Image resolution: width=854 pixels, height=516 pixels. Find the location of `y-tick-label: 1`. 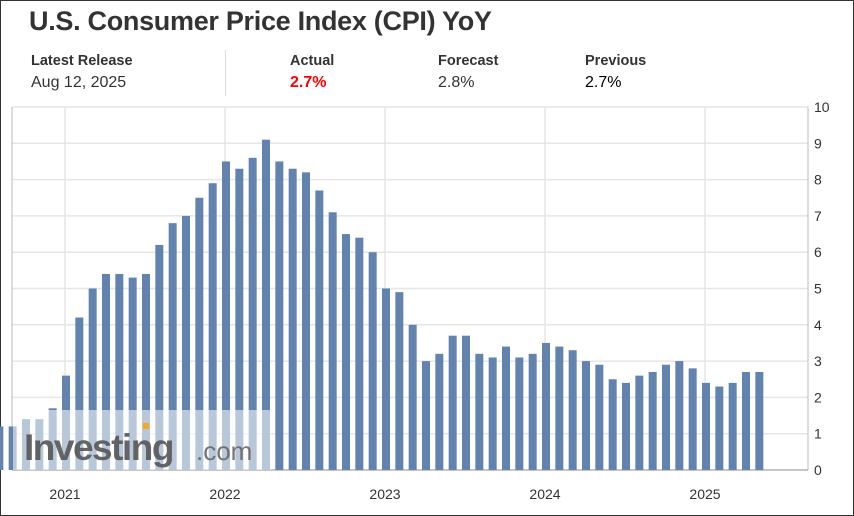

y-tick-label: 1 is located at coordinates (818, 434).